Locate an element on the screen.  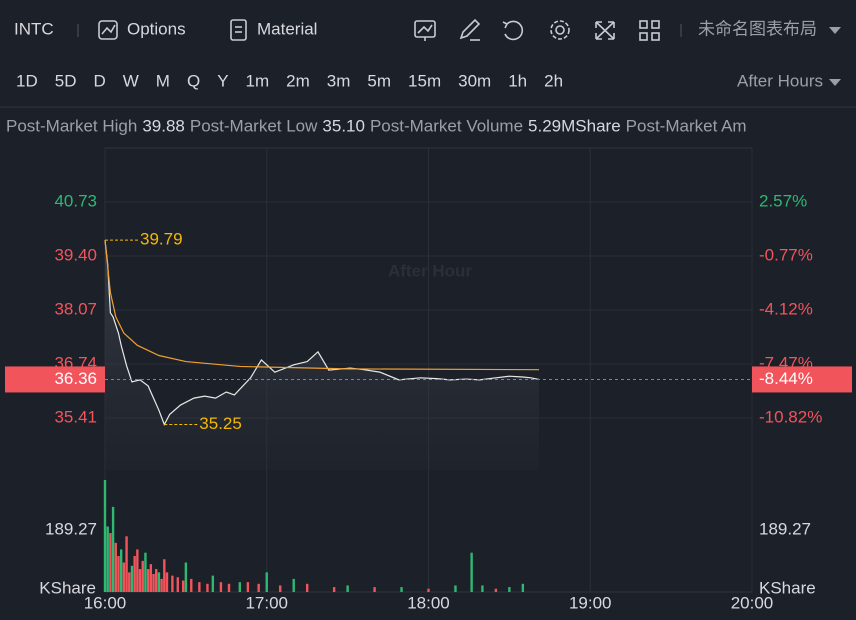
interval: 1h is located at coordinates (517, 80).